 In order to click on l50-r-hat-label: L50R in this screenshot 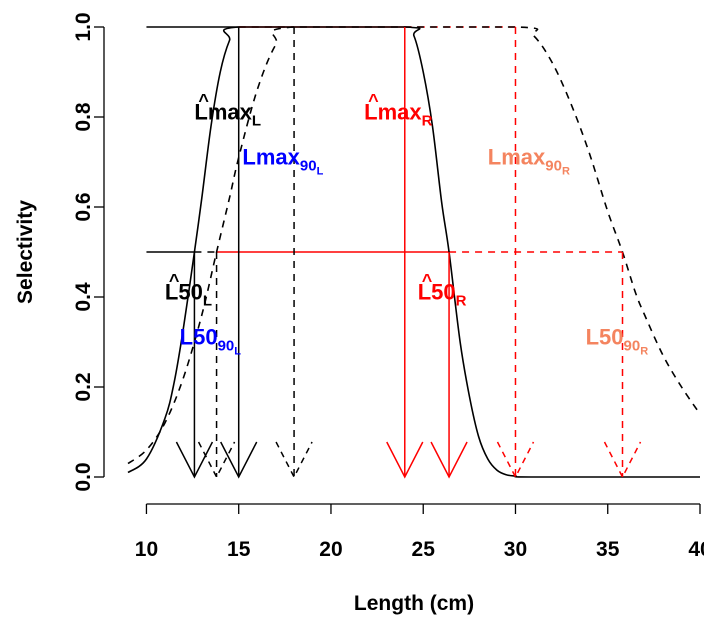, I will do `click(442, 294)`.